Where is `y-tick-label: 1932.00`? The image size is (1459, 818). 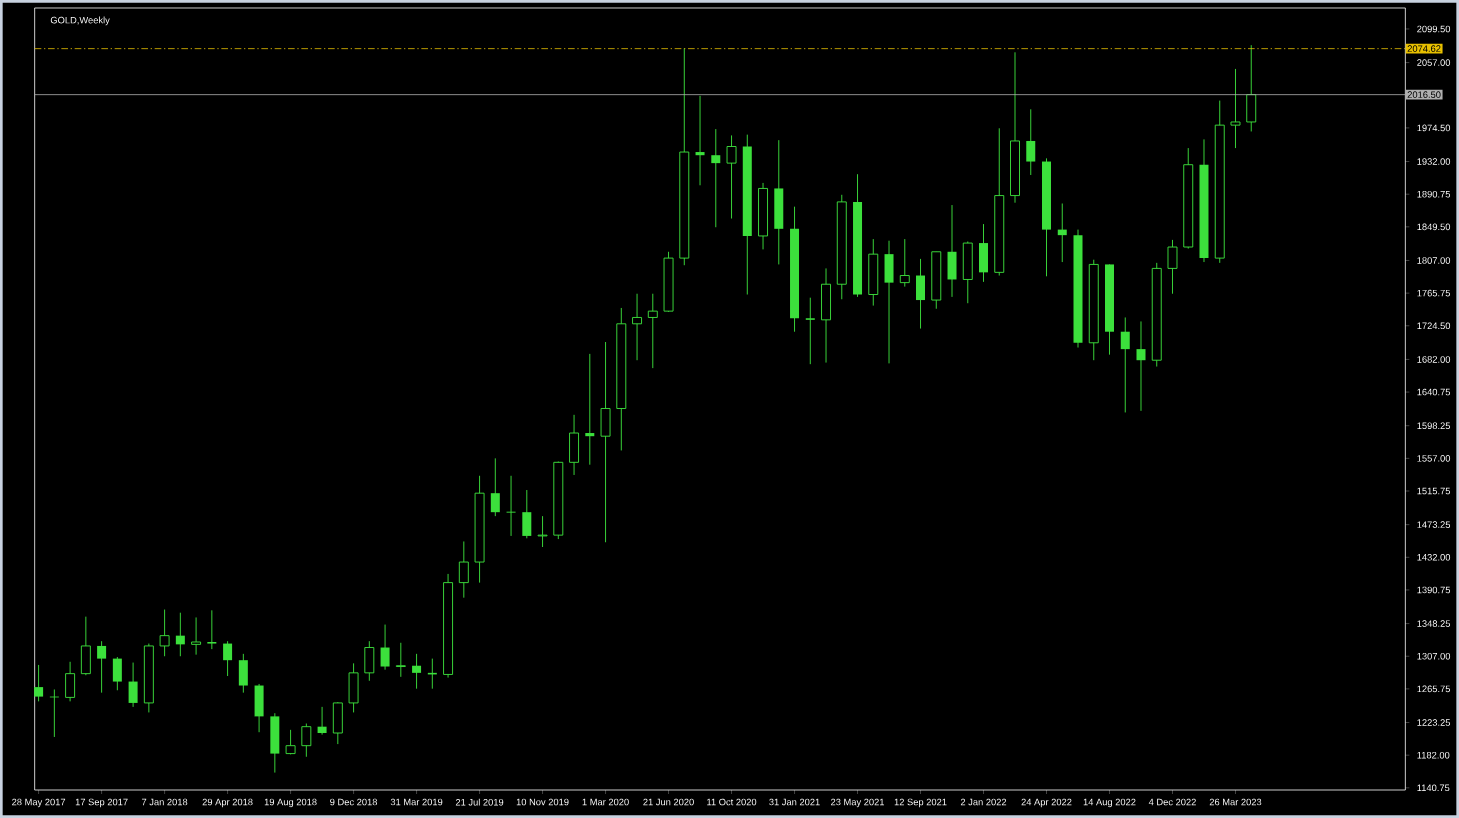
y-tick-label: 1932.00 is located at coordinates (1434, 161).